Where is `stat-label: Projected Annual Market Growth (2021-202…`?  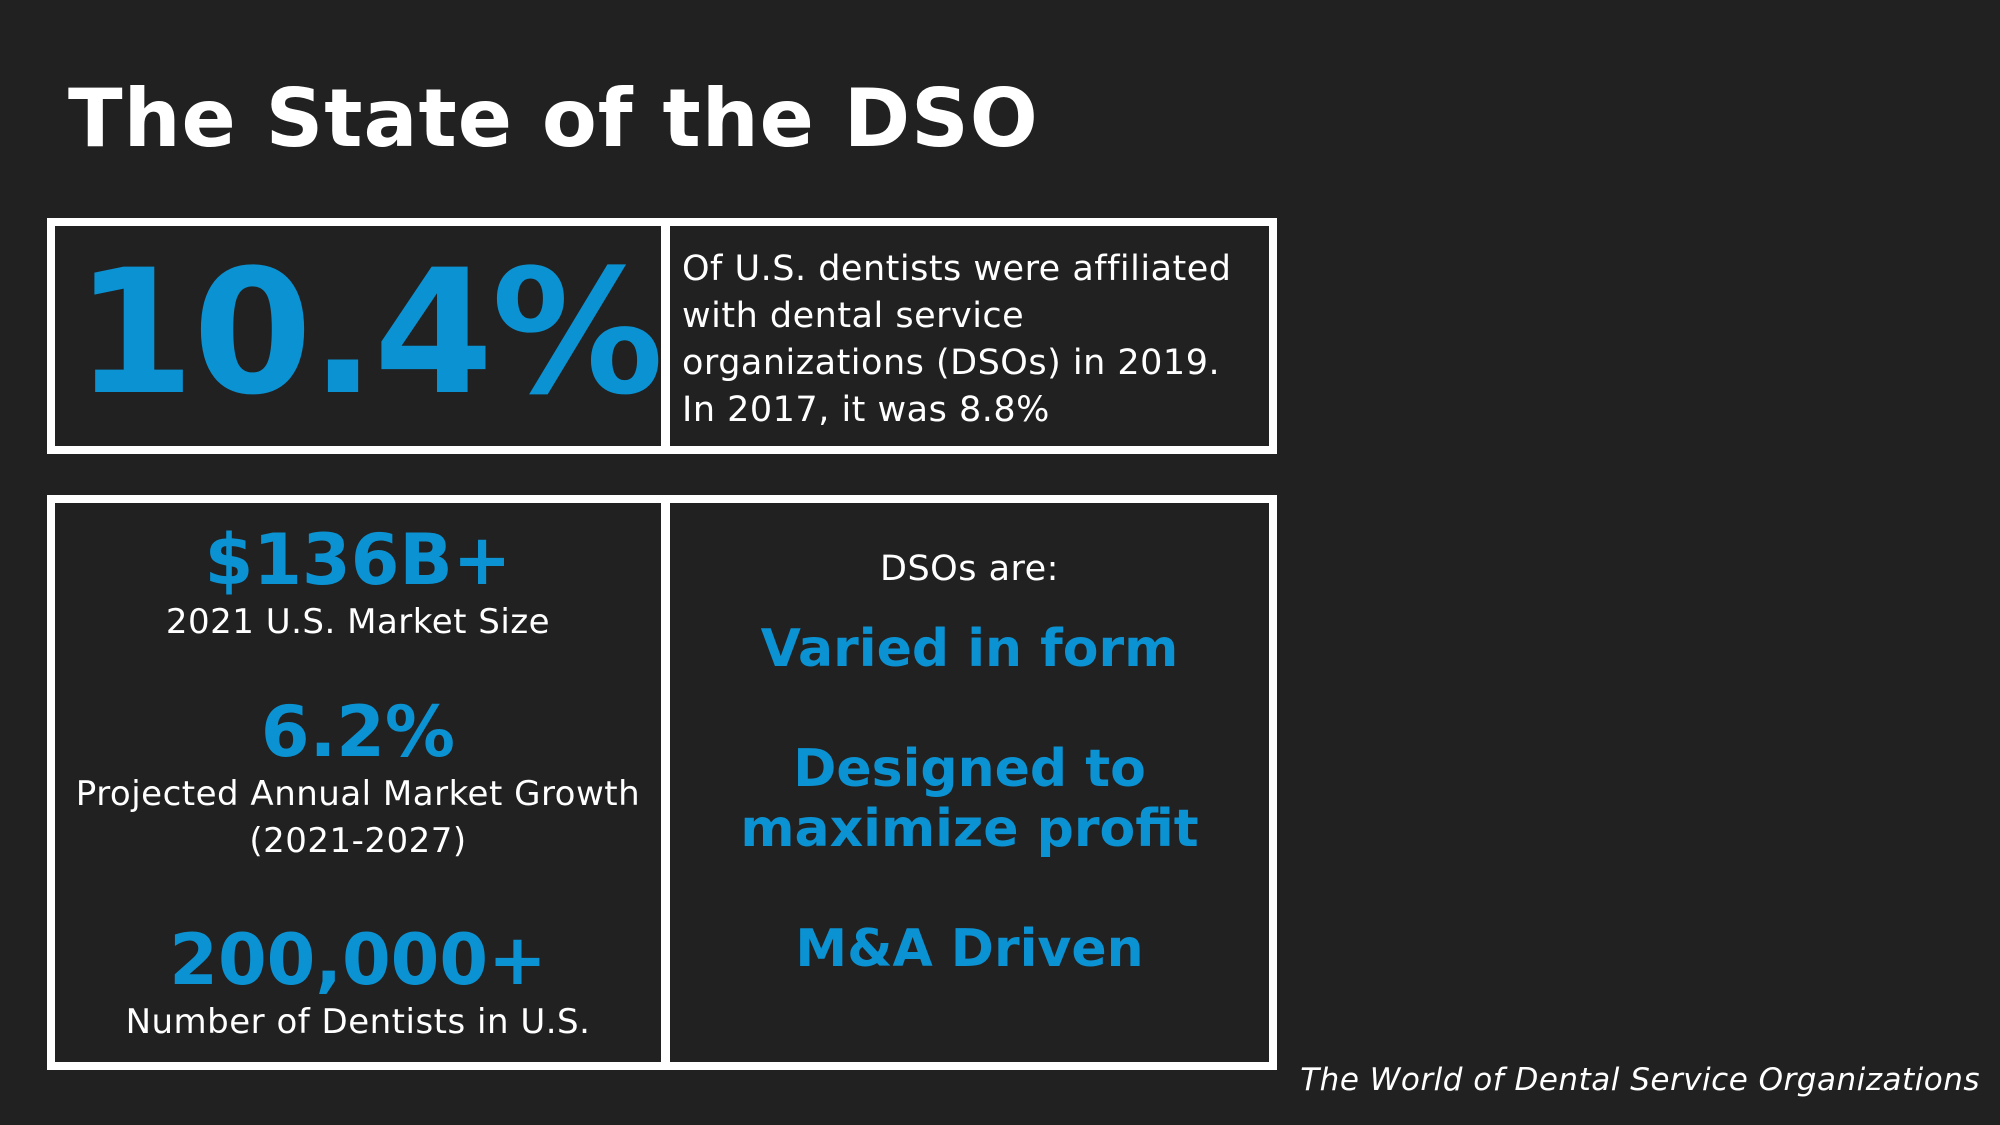
stat-label: Projected Annual Market Growth (2021-202… is located at coordinates (358, 817).